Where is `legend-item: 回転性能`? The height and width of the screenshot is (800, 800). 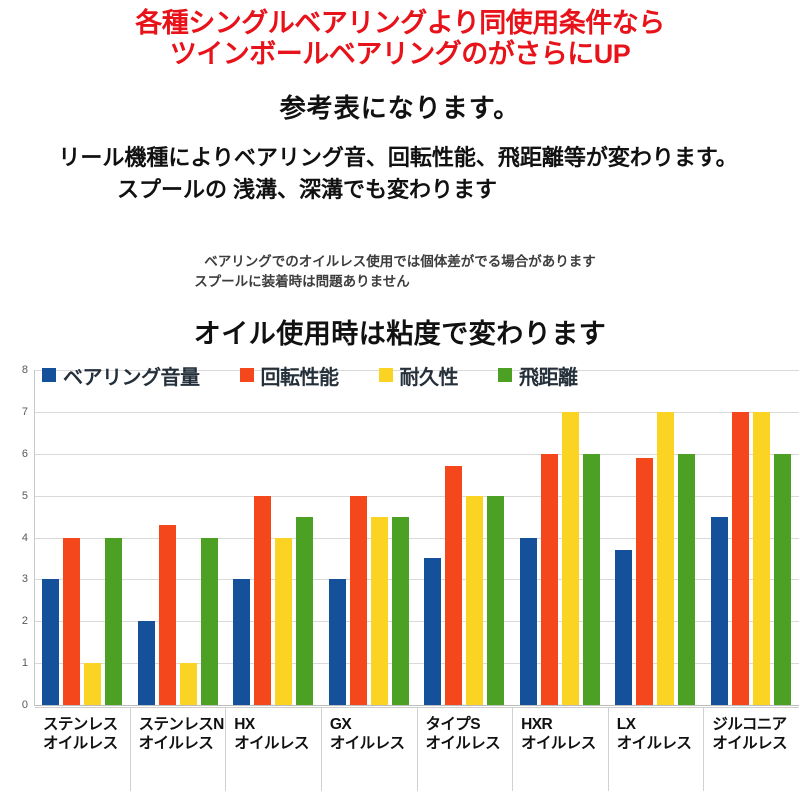 legend-item: 回転性能 is located at coordinates (289, 375).